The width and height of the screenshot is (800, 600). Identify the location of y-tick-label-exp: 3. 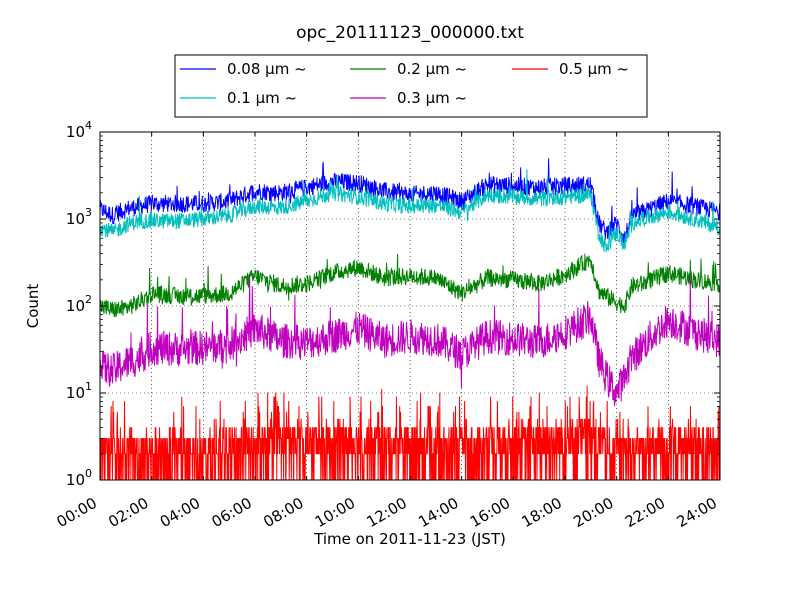
(88, 212).